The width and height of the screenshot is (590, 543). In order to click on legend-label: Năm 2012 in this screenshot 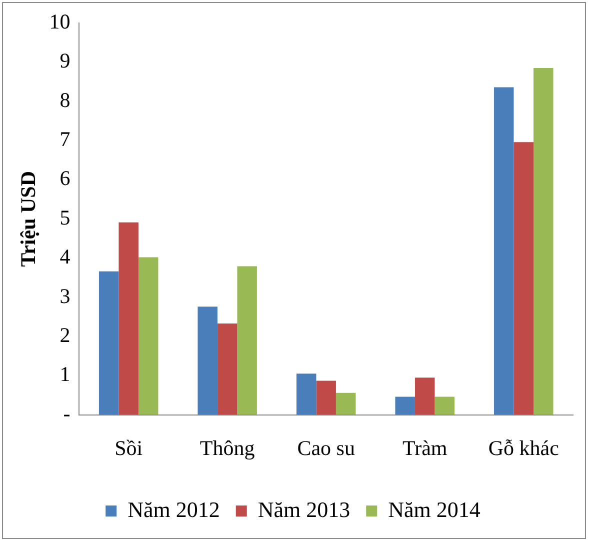, I will do `click(174, 509)`.